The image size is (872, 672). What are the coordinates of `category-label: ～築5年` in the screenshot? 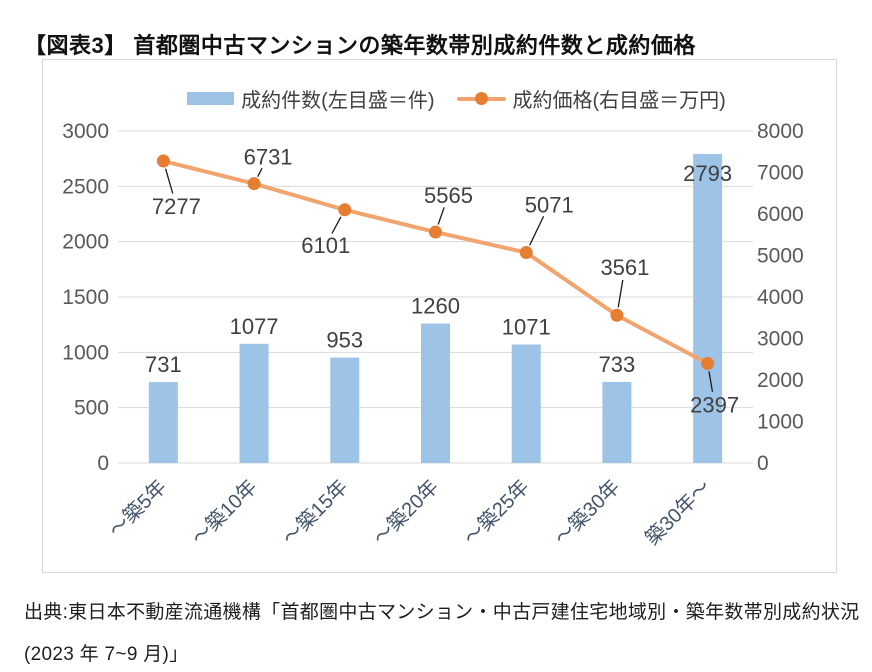 It's located at (137, 508).